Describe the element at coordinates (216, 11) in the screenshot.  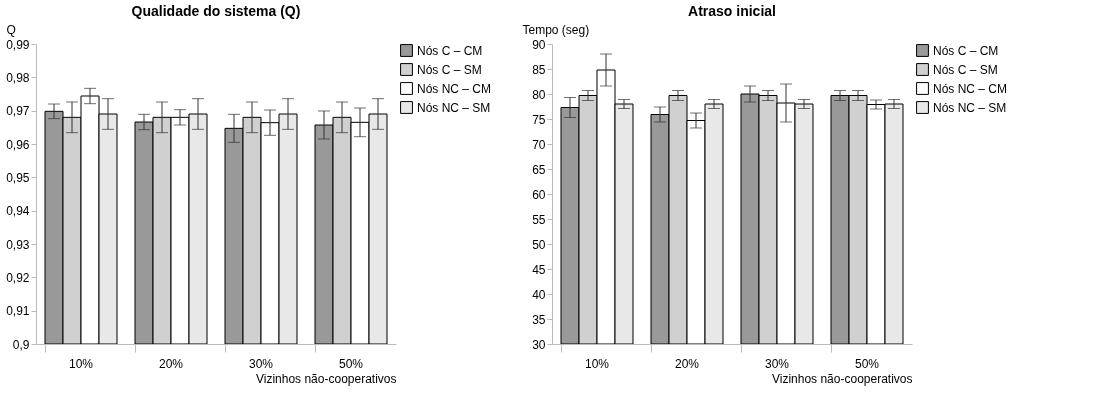
I see `chart-title: Qualidade do sistema (Q)` at that location.